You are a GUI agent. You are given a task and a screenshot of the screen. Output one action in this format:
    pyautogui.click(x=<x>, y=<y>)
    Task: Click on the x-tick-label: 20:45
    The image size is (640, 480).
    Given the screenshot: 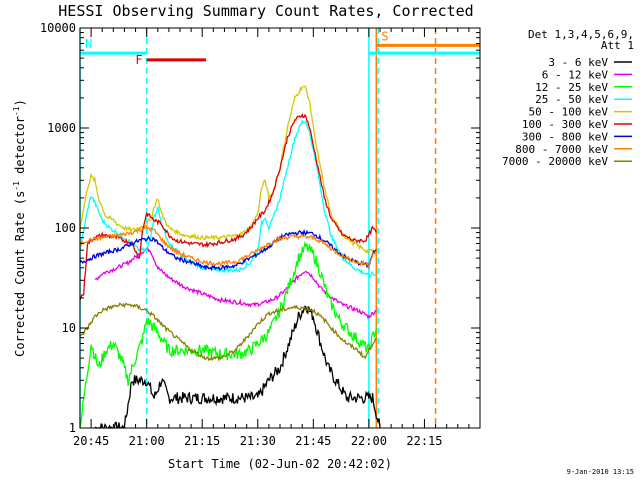 What is the action you would take?
    pyautogui.click(x=91, y=441)
    